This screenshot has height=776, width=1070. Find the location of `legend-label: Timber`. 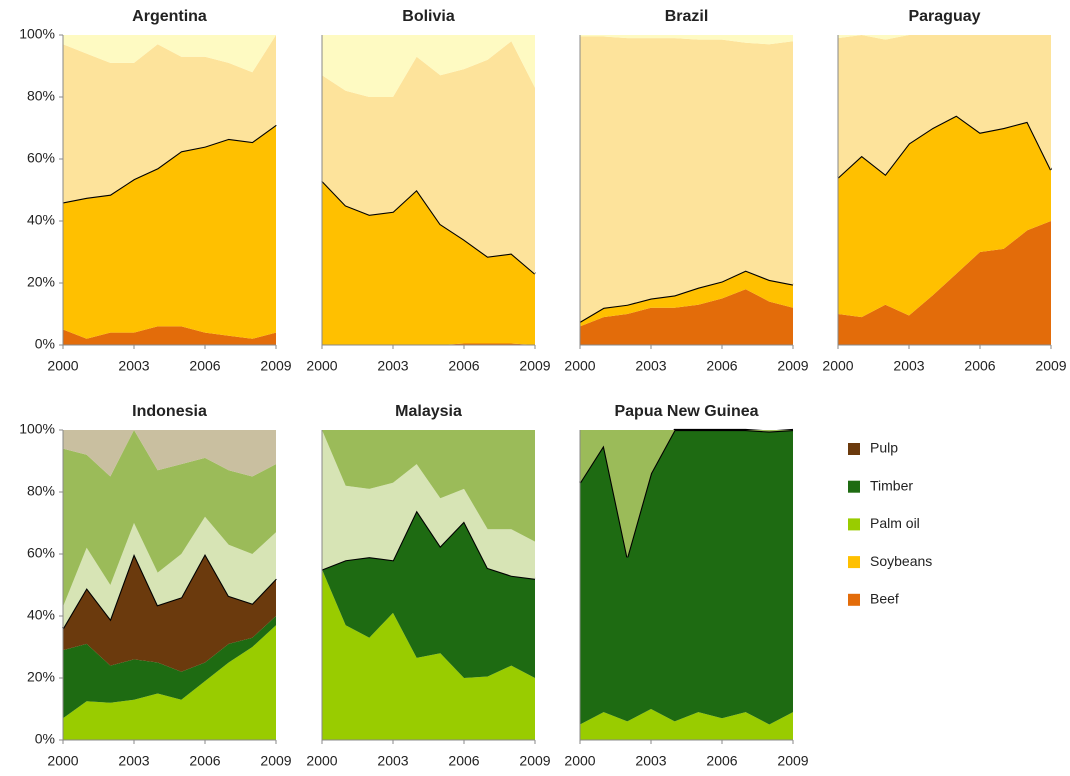

legend-label: Timber is located at coordinates (891, 485).